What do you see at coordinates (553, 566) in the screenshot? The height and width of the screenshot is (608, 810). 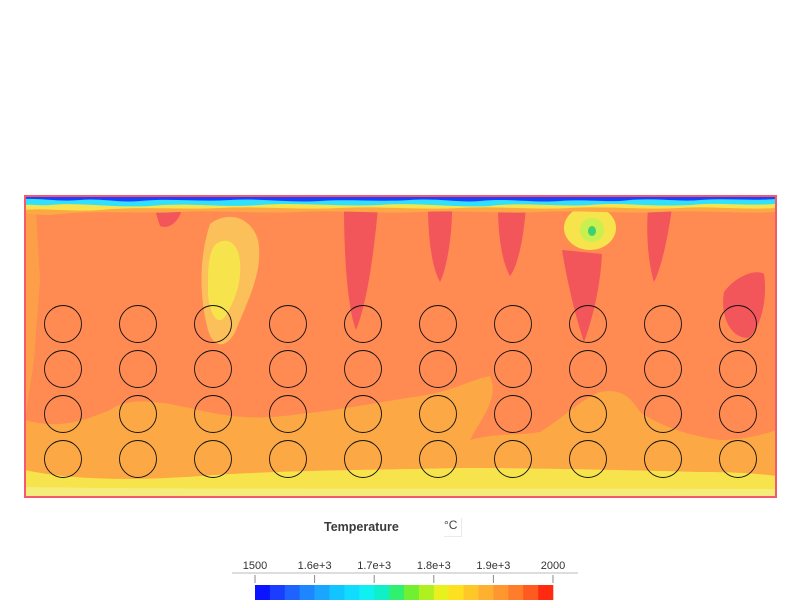 I see `colorbar-tick-label: 2000` at bounding box center [553, 566].